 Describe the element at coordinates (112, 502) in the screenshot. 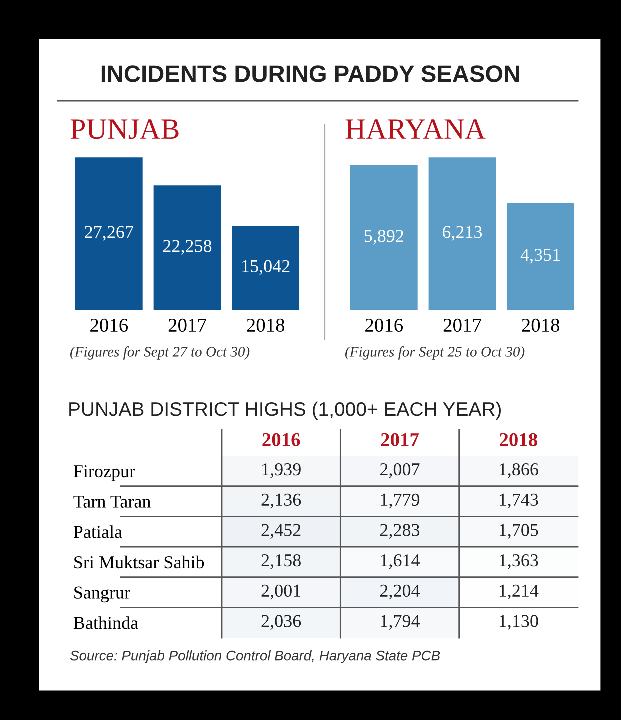

I see `y-tick-label: Tarn Taran` at that location.